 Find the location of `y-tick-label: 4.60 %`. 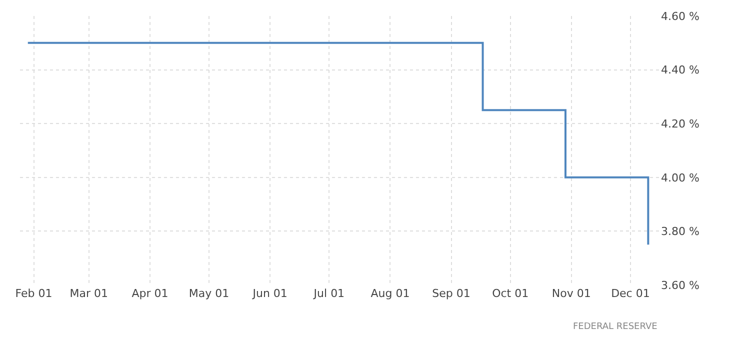

y-tick-label: 4.60 % is located at coordinates (680, 16).